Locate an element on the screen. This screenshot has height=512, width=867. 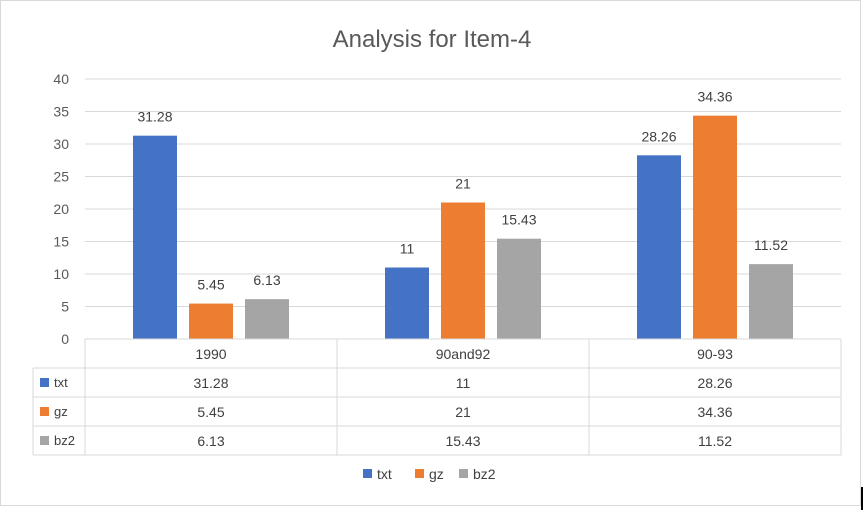
x-category-label: 90-93 is located at coordinates (715, 354).